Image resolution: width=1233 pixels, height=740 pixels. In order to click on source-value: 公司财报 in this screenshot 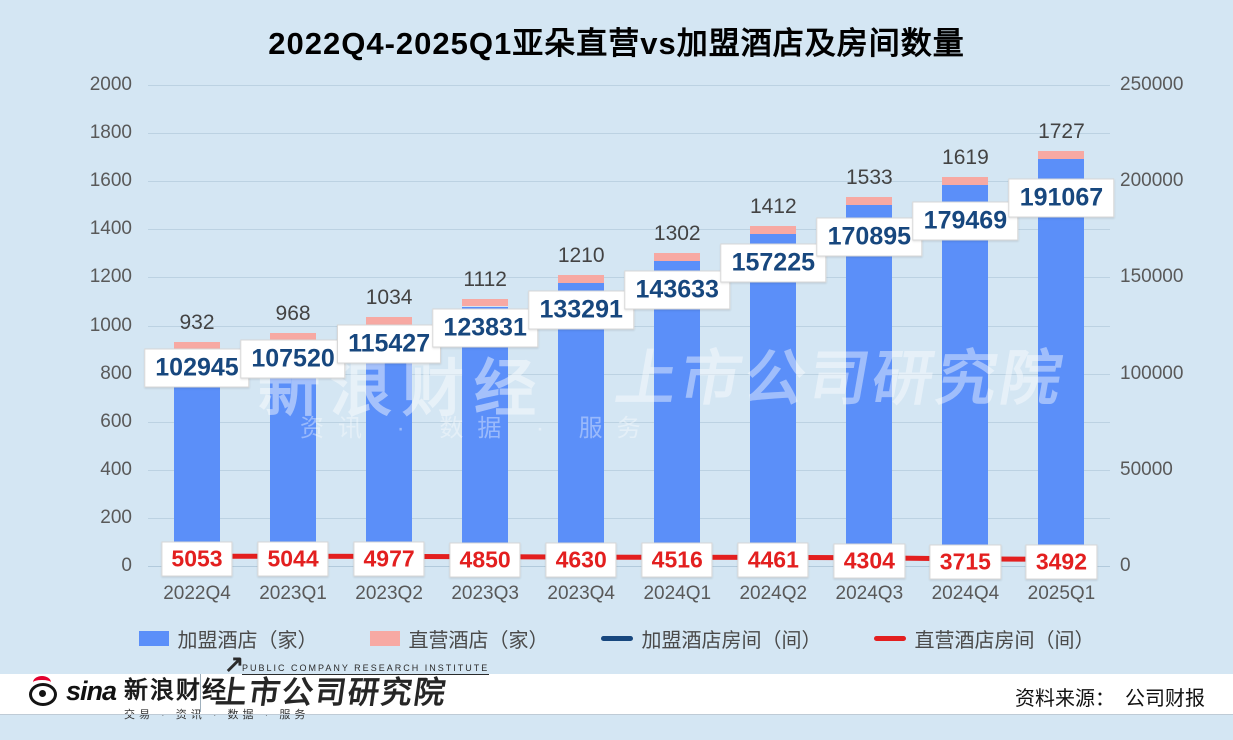, I will do `click(1165, 699)`.